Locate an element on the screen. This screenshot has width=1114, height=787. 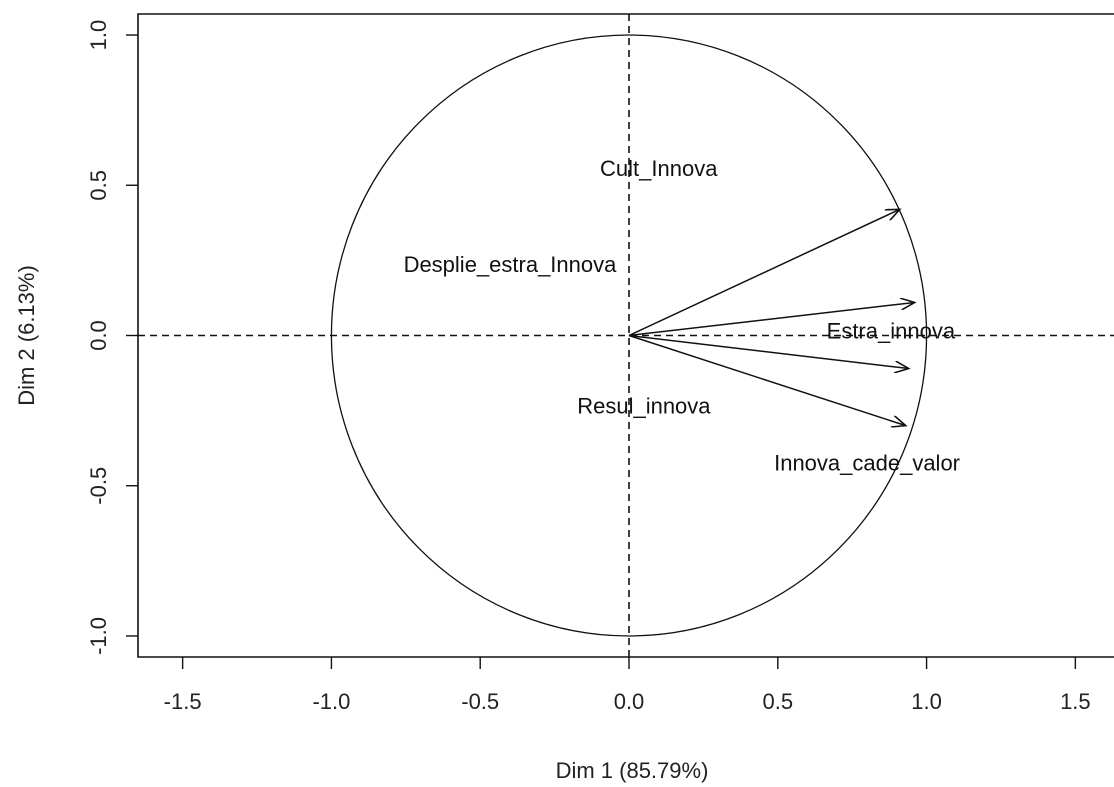
x-tick-label: -1.0 is located at coordinates (331, 701).